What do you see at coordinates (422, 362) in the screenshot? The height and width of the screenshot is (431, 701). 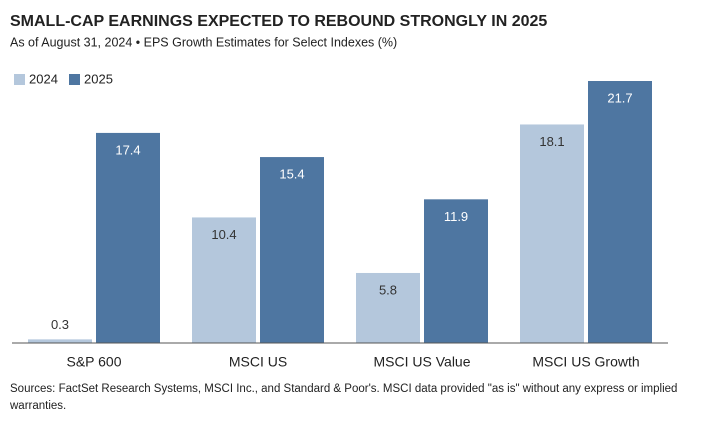 I see `x-tick-label: MSCI US Value` at bounding box center [422, 362].